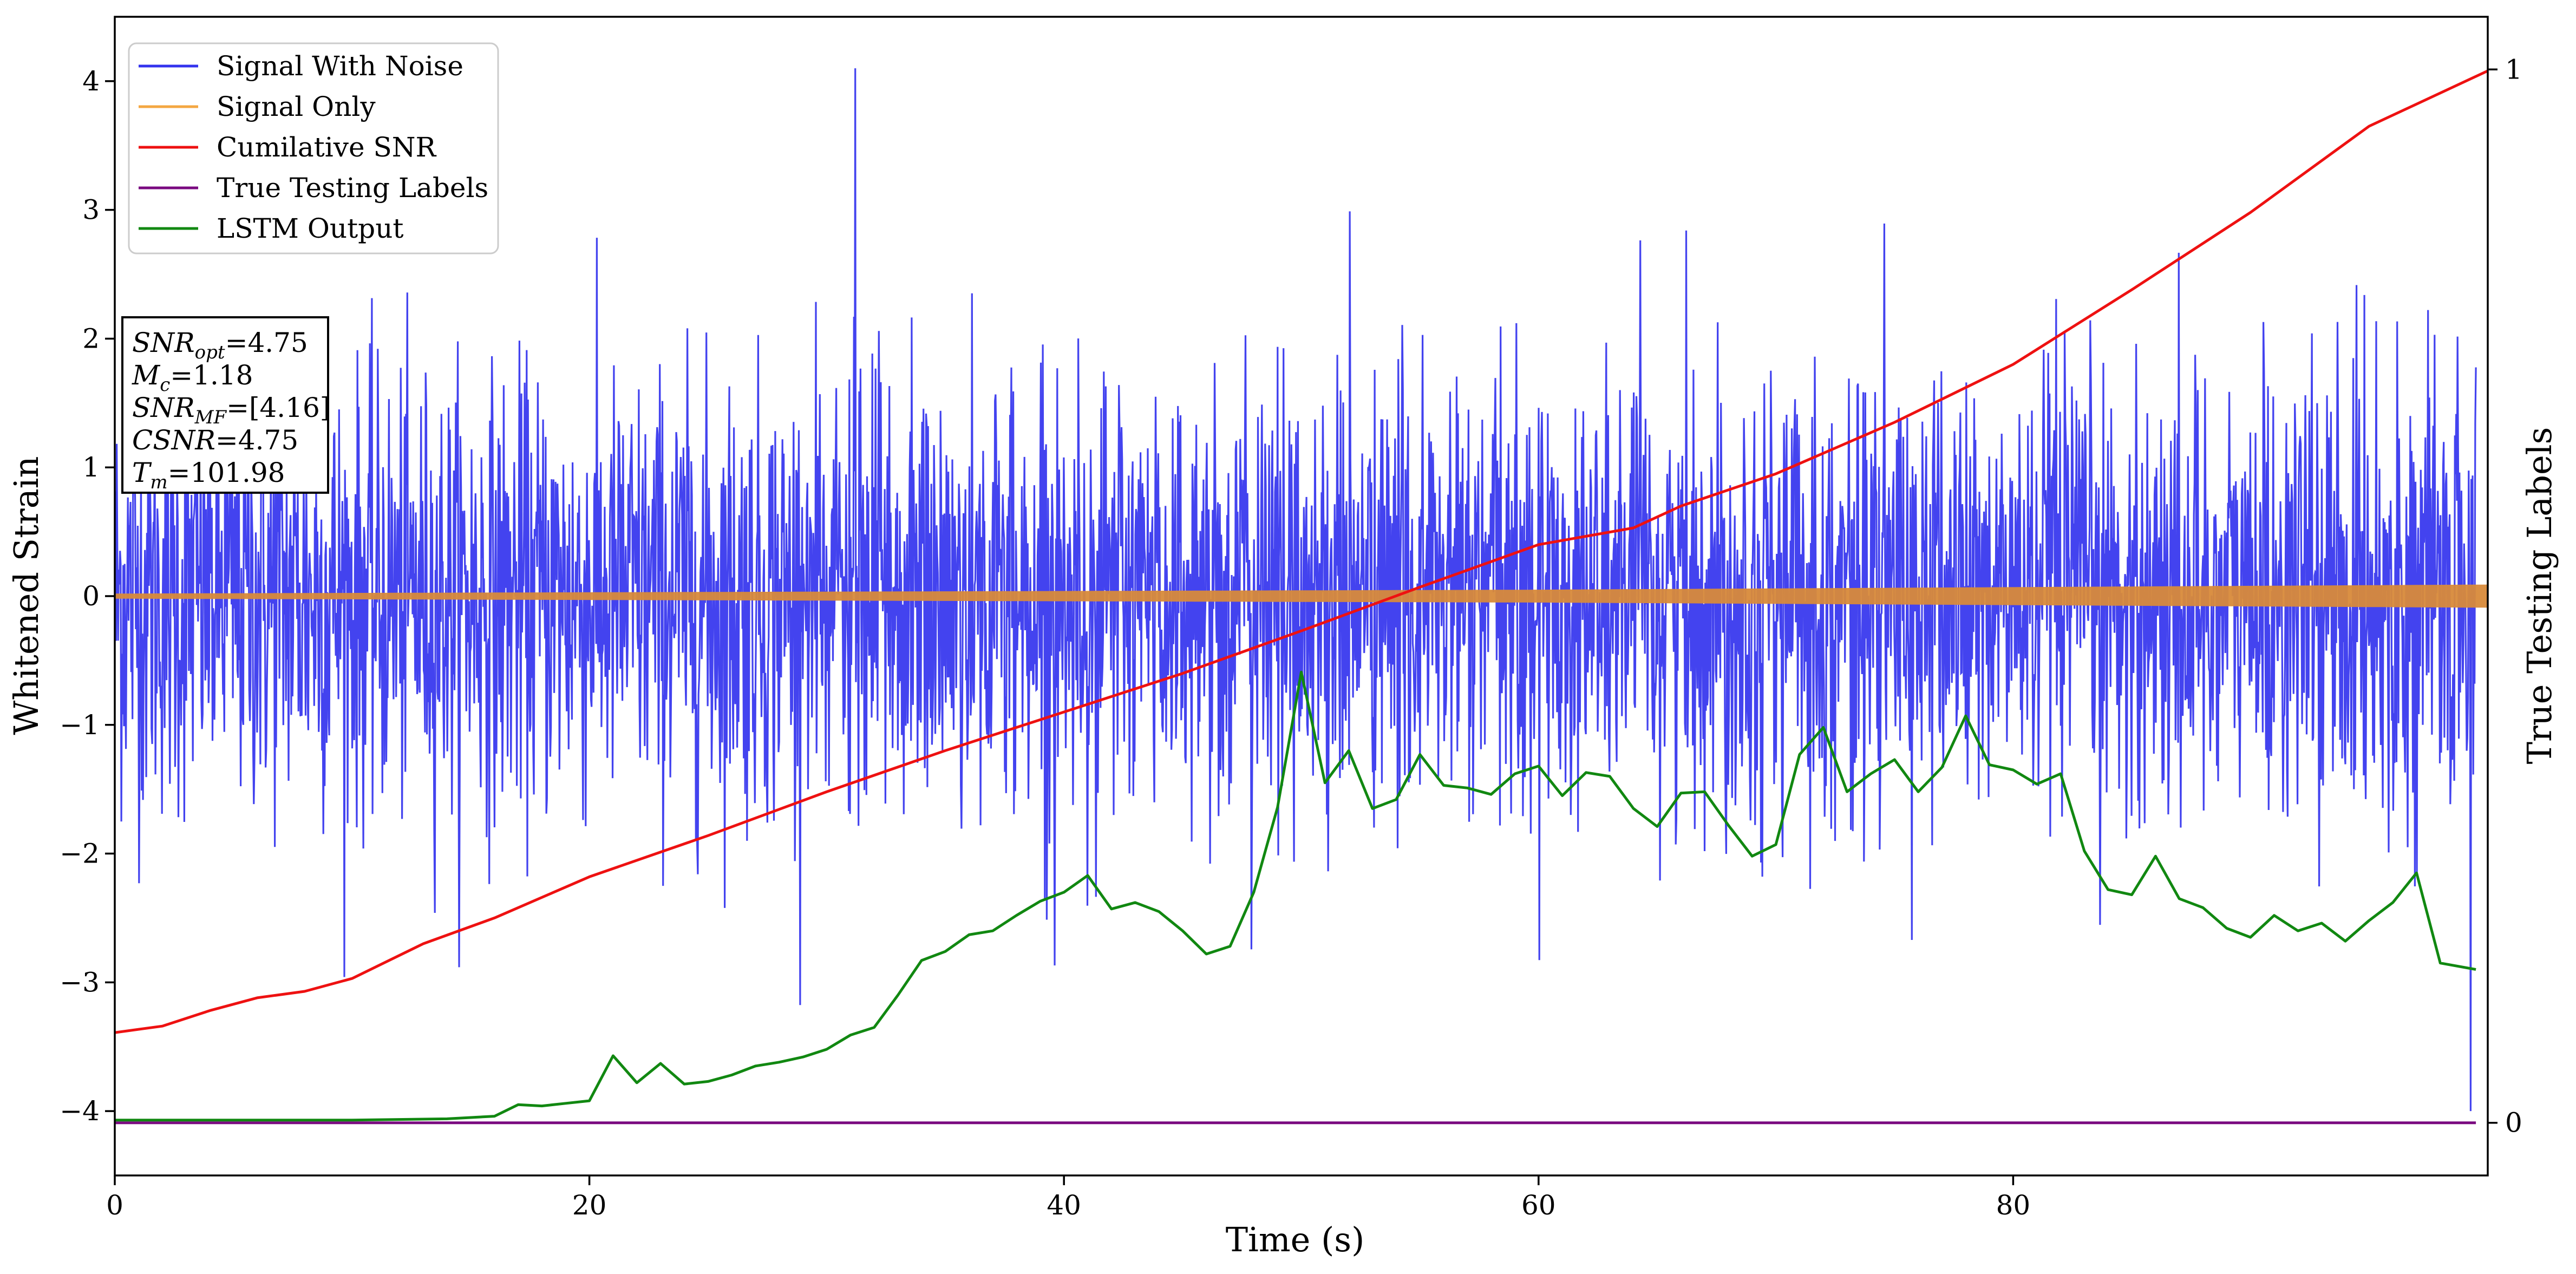  What do you see at coordinates (231, 410) in the screenshot?
I see `annotation-snr-mf: SNRMF=[4.16]` at bounding box center [231, 410].